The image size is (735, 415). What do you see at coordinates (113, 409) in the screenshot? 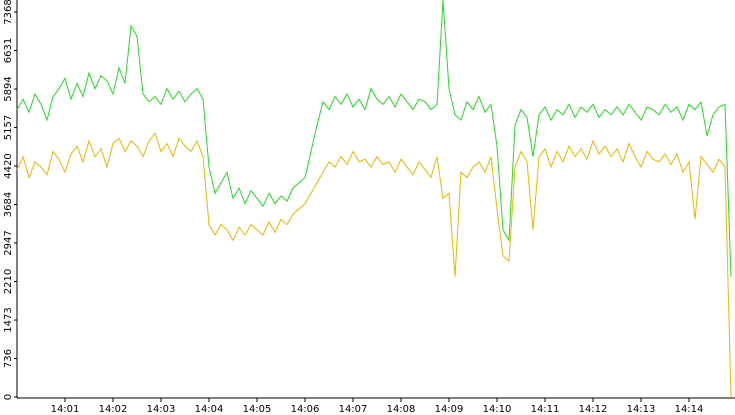
I see `x-tick-label: 14:02` at bounding box center [113, 409].